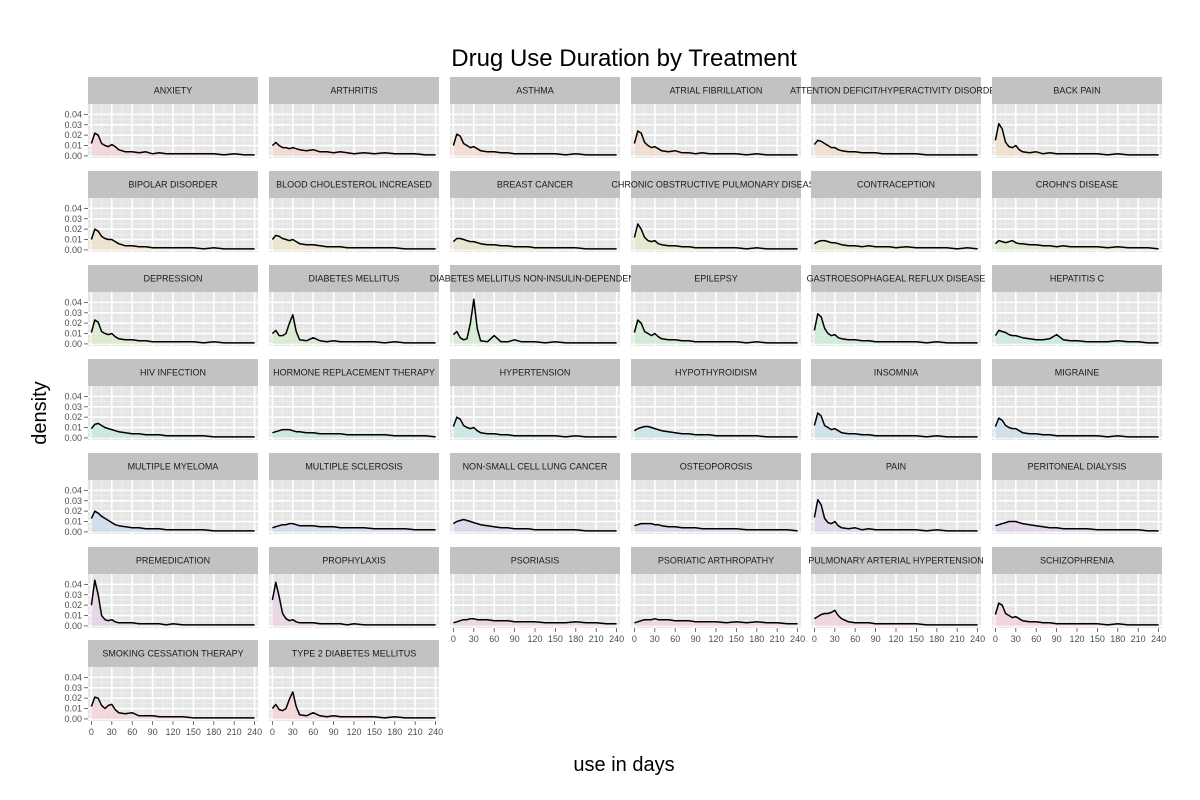 Image resolution: width=1200 pixels, height=800 pixels. I want to click on facet-strip-label: PAIN, so click(896, 467).